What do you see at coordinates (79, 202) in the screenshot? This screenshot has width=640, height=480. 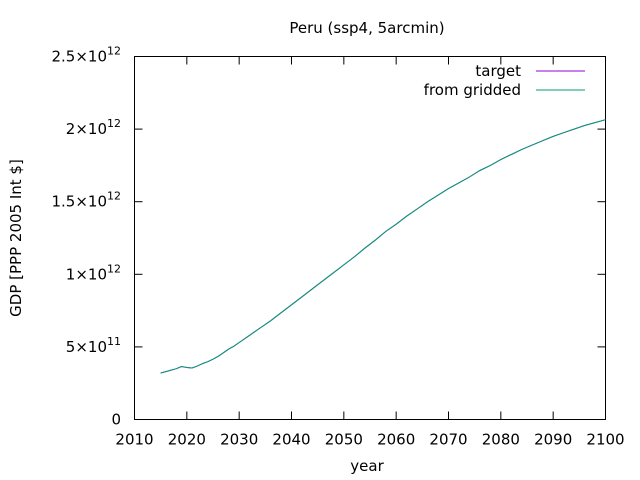 I see `y-tick-mantissa: 1.5×10` at bounding box center [79, 202].